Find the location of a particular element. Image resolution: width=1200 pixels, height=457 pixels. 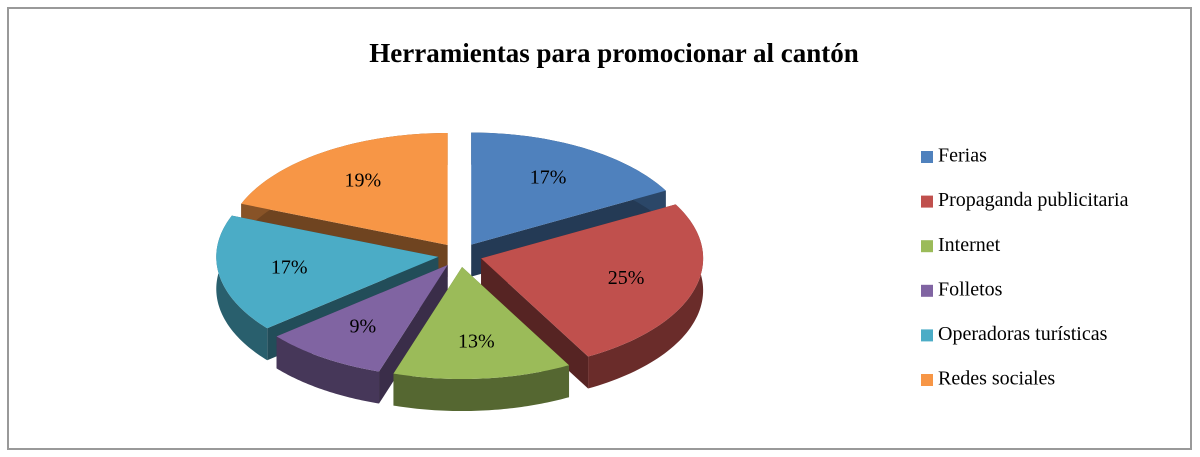

legend-label: Redes sociales is located at coordinates (996, 379).